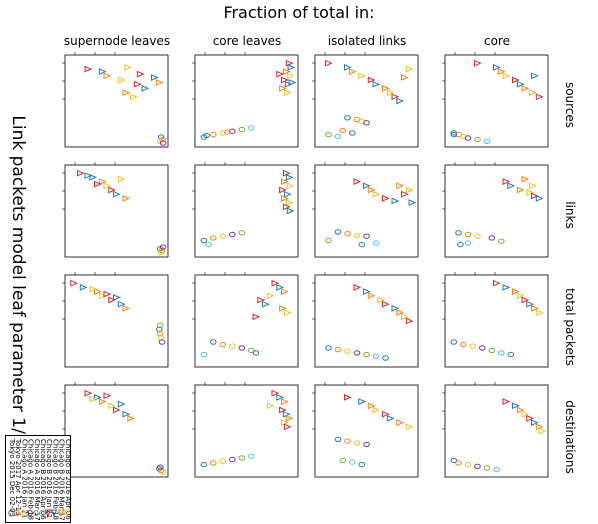  I want to click on column-header-core-leaves: core leaves, so click(247, 41).